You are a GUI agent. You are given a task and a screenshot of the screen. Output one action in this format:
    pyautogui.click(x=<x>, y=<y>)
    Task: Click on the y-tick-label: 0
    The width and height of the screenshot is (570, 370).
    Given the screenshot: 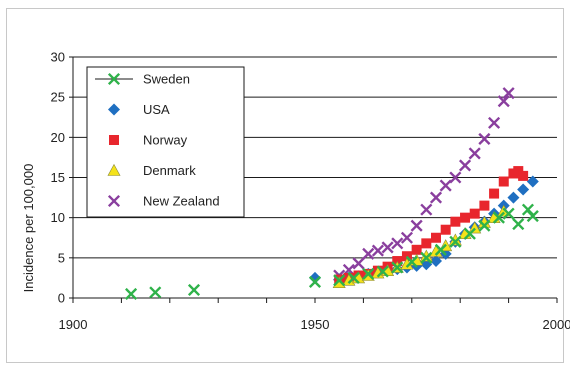 What is the action you would take?
    pyautogui.click(x=61, y=298)
    